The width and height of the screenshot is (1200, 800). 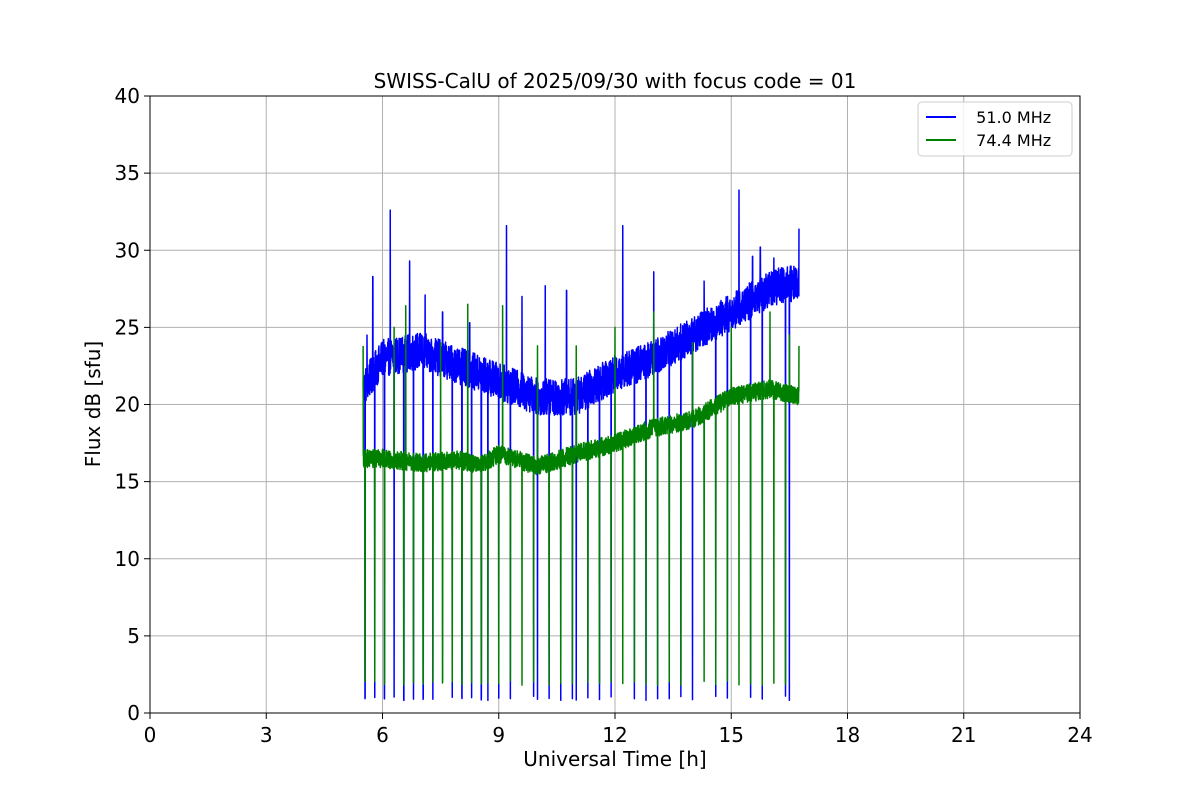 I want to click on x-tick-label: 18, so click(x=847, y=735).